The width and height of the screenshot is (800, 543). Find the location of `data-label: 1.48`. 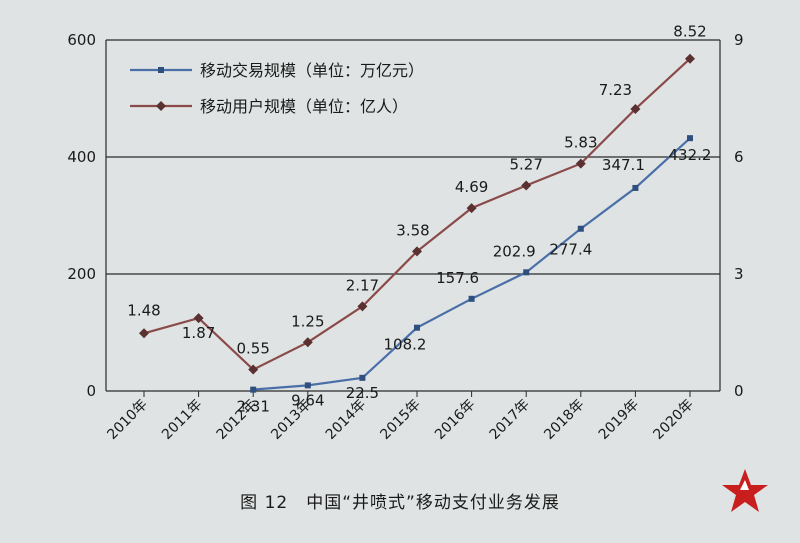

data-label: 1.48 is located at coordinates (143, 310).